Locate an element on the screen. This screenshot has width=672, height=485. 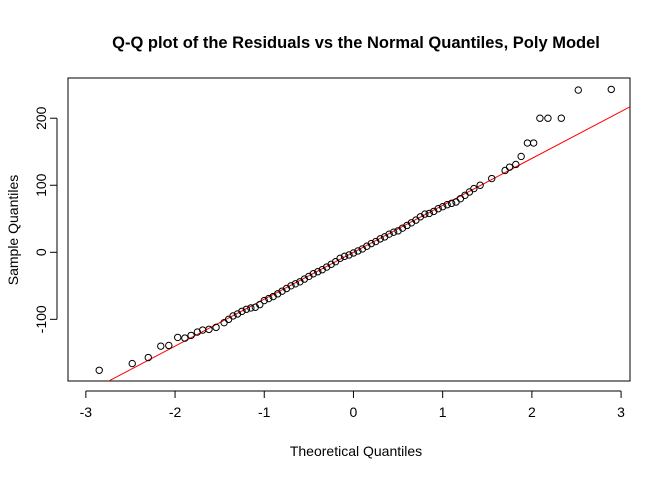
x-tick-label: 0 is located at coordinates (354, 412).